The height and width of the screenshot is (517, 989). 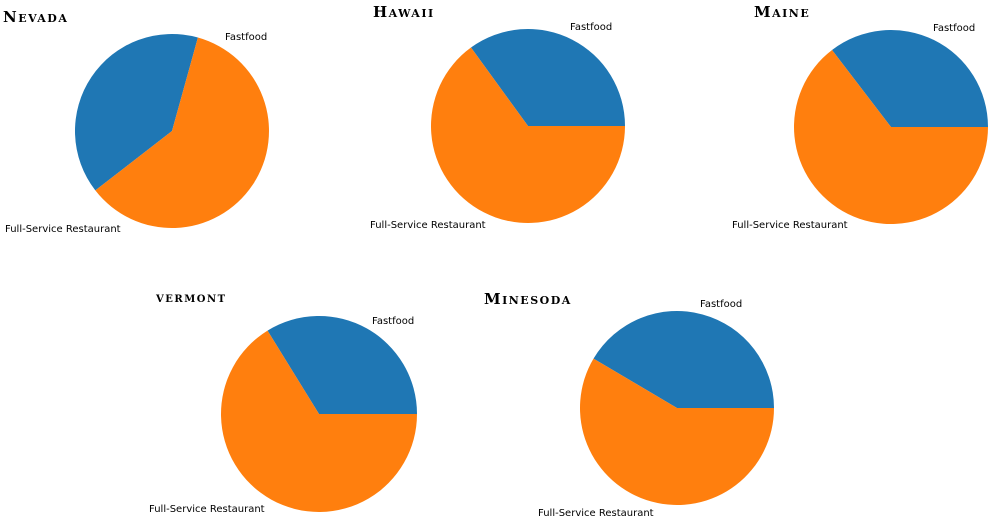 I want to click on chart-title: Nevada, so click(x=35, y=17).